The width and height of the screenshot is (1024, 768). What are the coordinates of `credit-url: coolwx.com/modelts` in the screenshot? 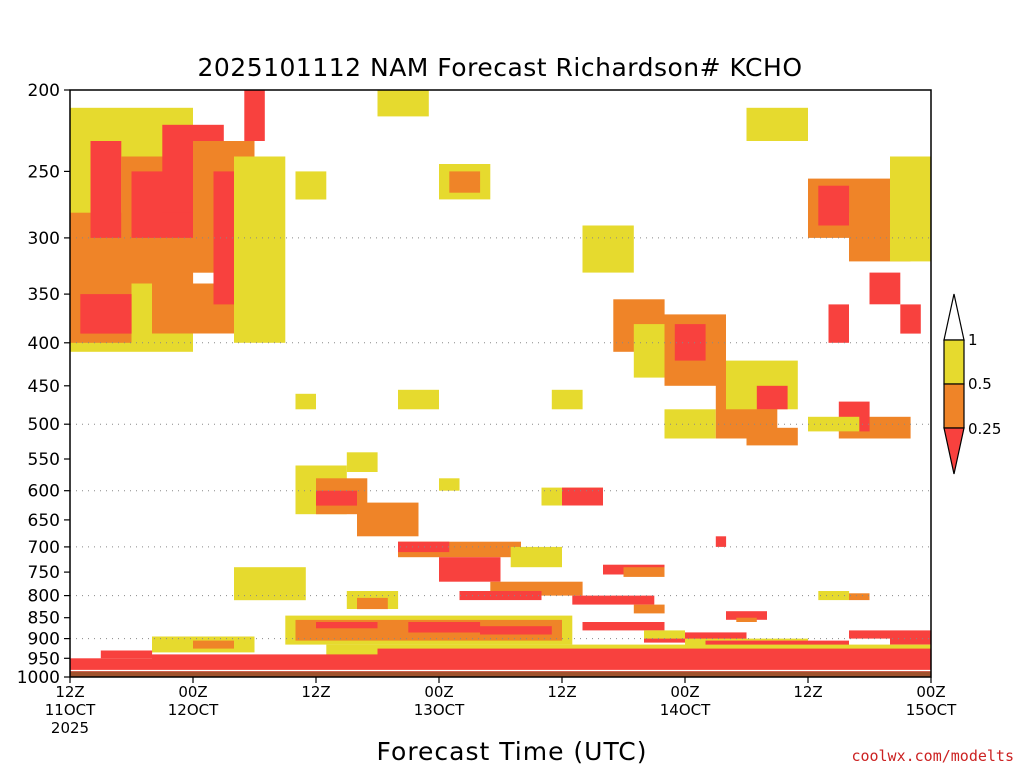 It's located at (932, 756).